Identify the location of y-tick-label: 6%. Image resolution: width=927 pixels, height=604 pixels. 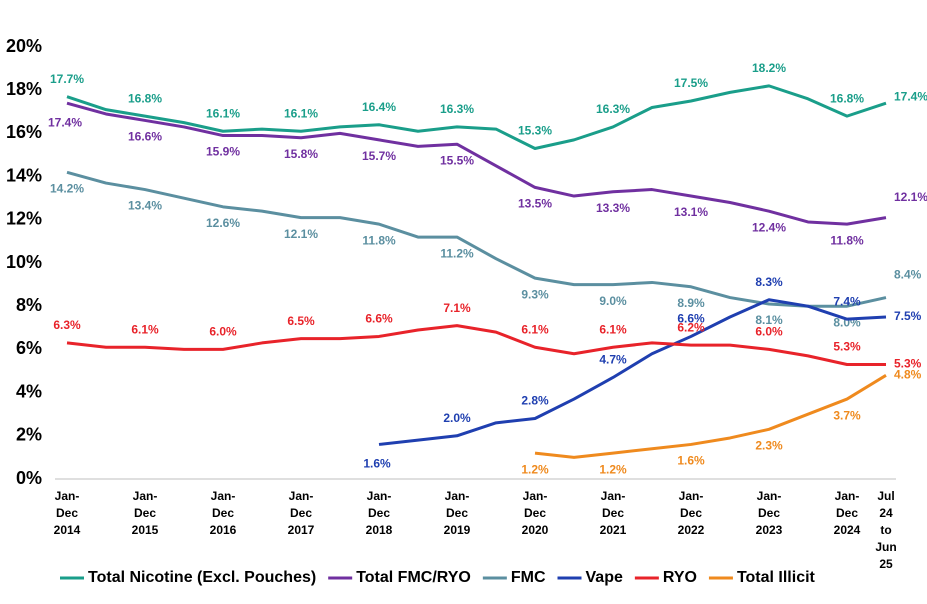
(29, 348).